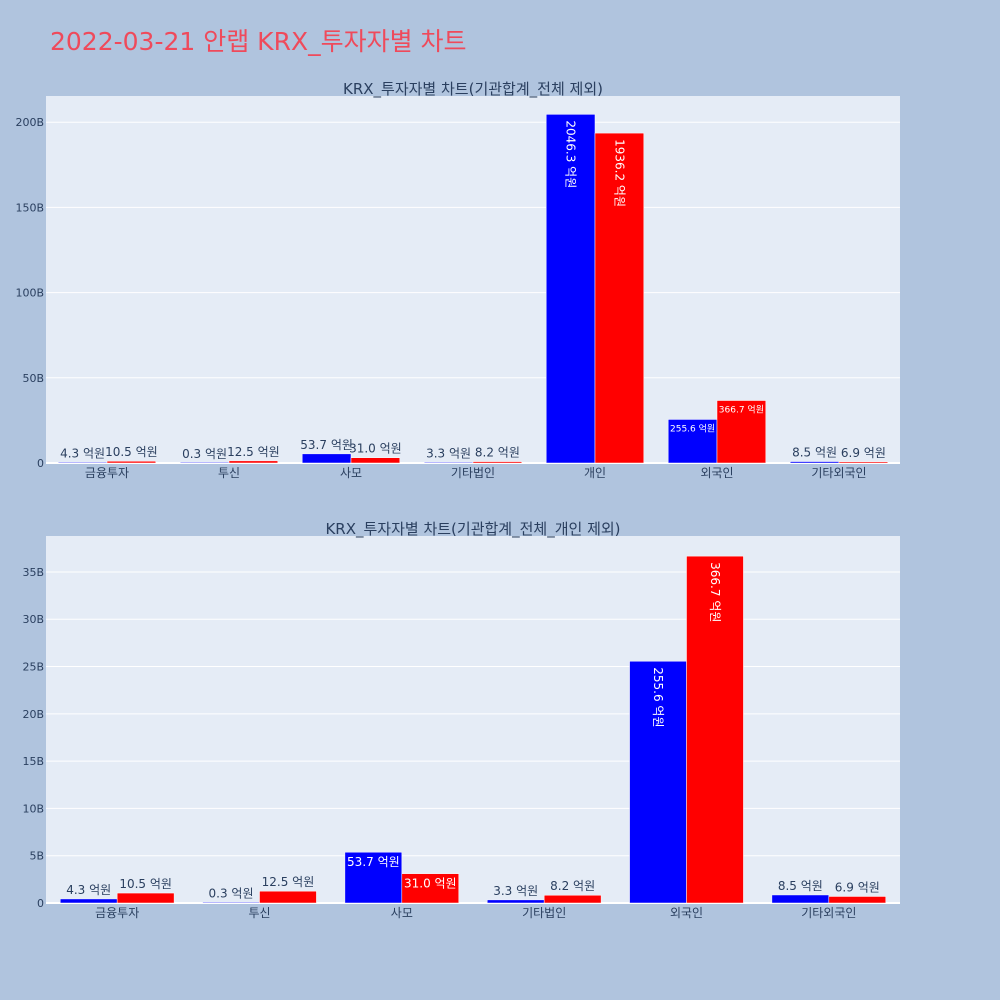  I want to click on y-tick-label: 30B, so click(33, 619).